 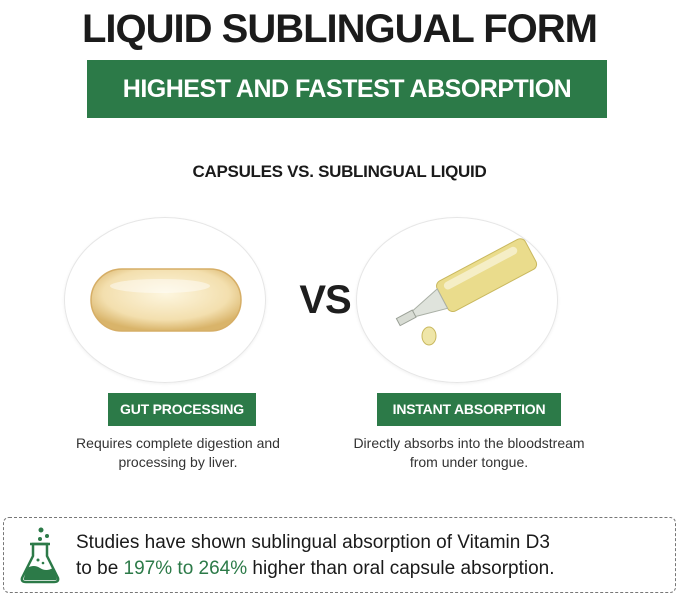 What do you see at coordinates (182, 409) in the screenshot?
I see `gut-processing-badge: GUT PROCESSING` at bounding box center [182, 409].